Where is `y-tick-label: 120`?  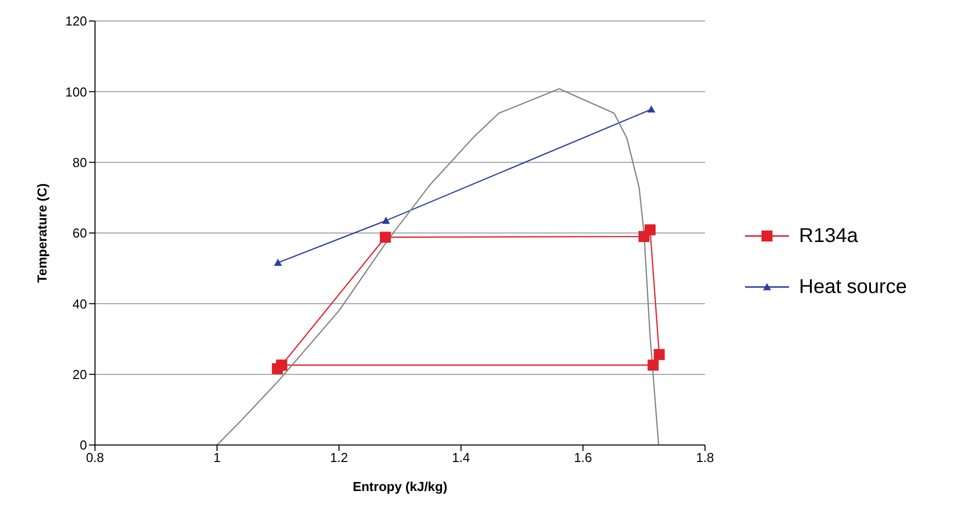 y-tick-label: 120 is located at coordinates (76, 21).